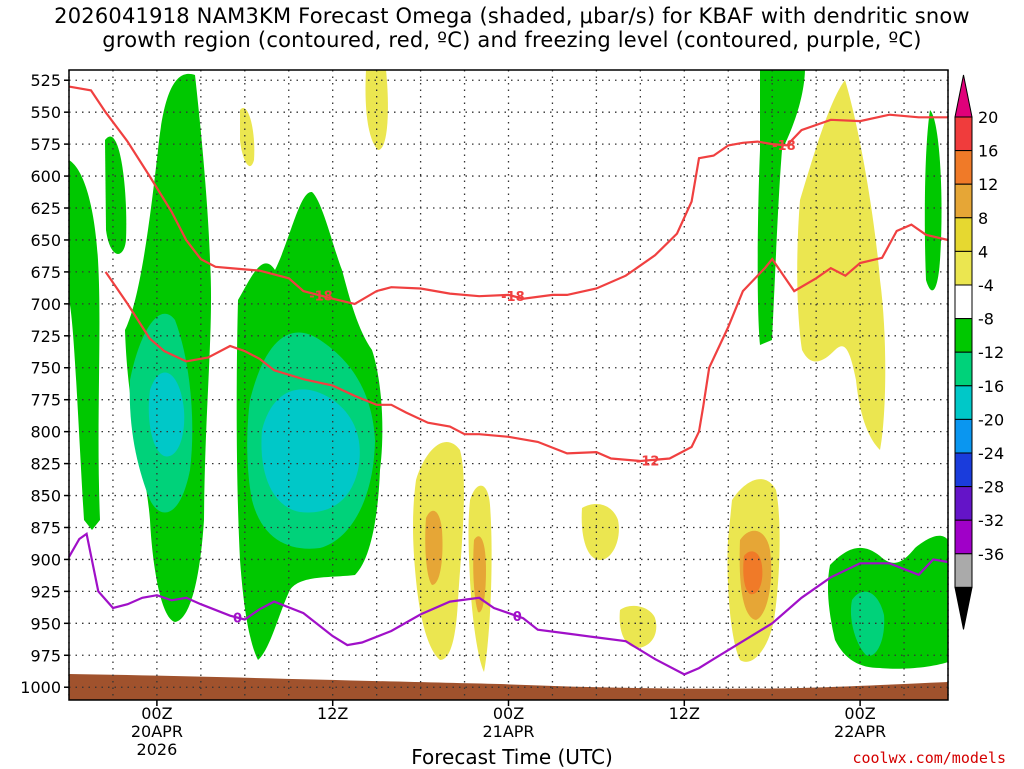  Describe the element at coordinates (45, 208) in the screenshot. I see `y-tick-label: 625` at that location.